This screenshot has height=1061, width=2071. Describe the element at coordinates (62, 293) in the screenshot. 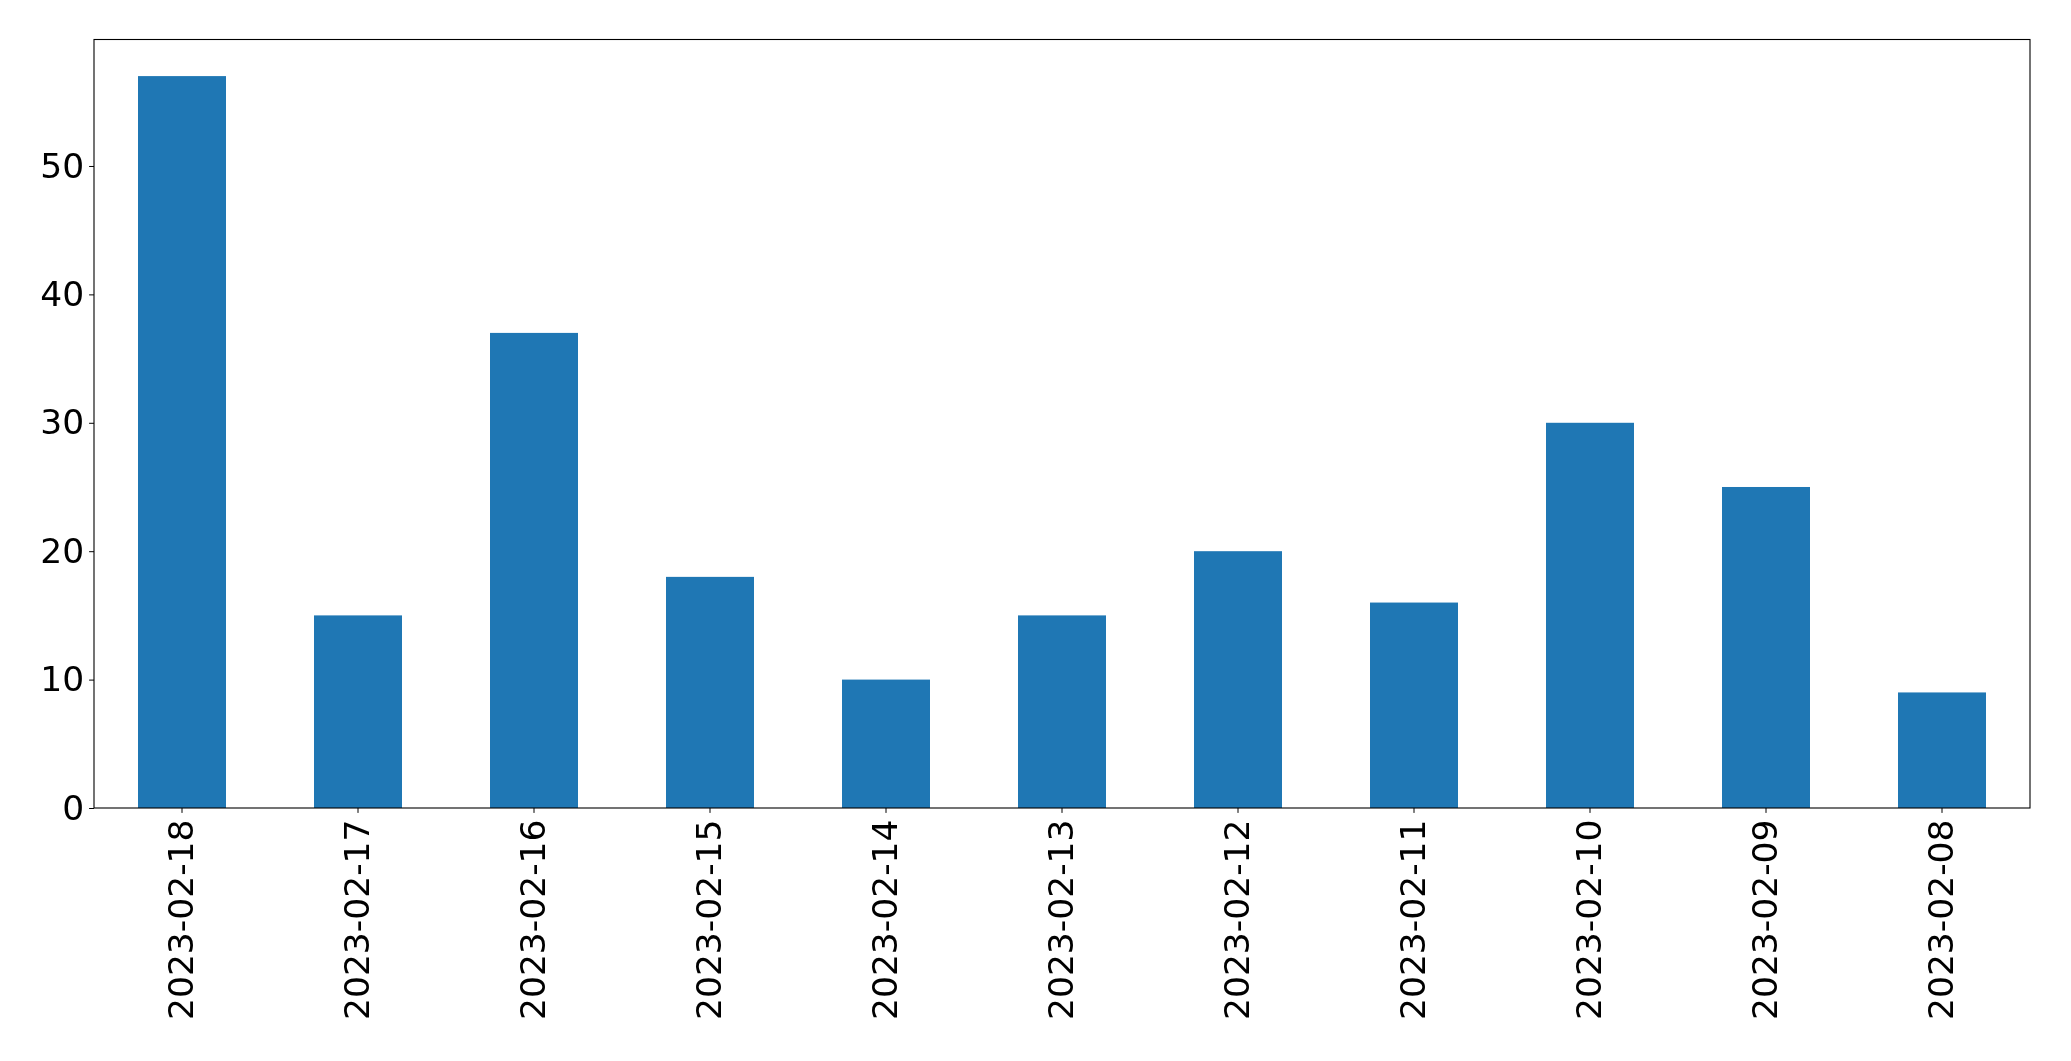

I see `y-tick-label: 40` at that location.